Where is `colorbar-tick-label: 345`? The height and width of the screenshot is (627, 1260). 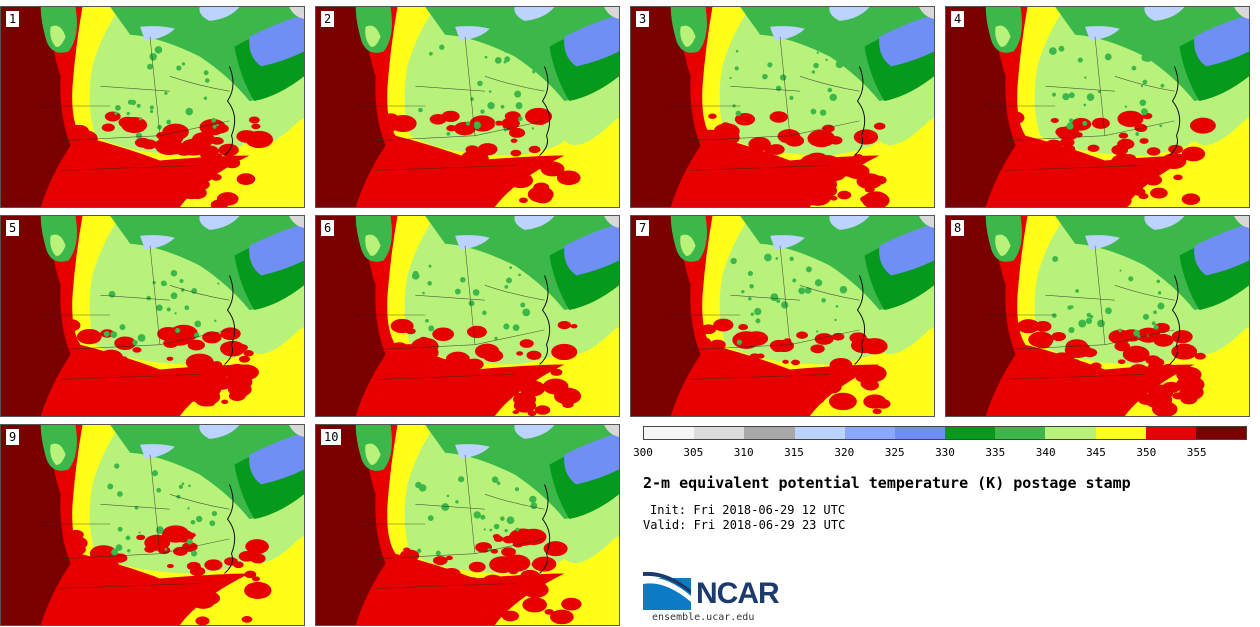
colorbar-tick-label: 345 is located at coordinates (1096, 452).